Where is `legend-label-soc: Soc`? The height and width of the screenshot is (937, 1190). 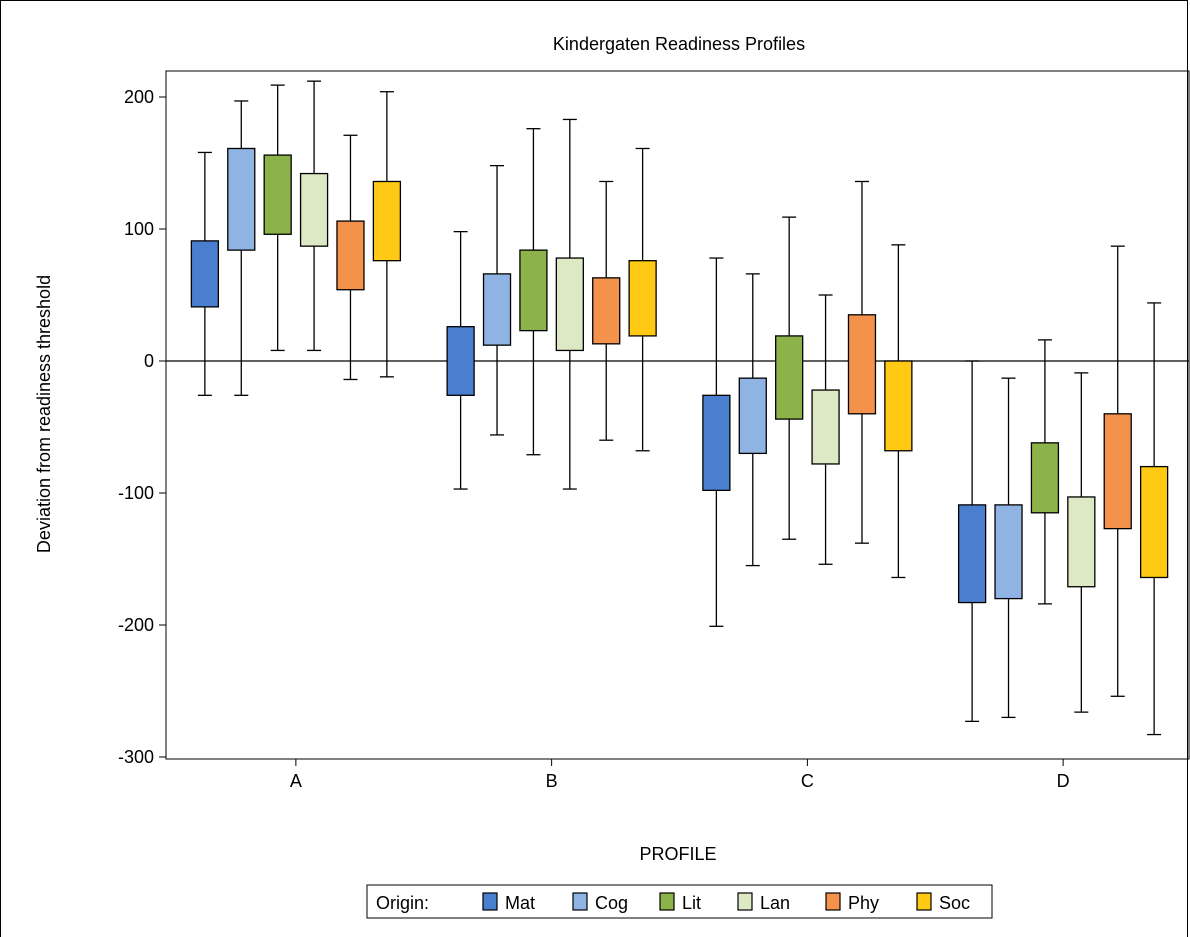
legend-label-soc: Soc is located at coordinates (954, 903).